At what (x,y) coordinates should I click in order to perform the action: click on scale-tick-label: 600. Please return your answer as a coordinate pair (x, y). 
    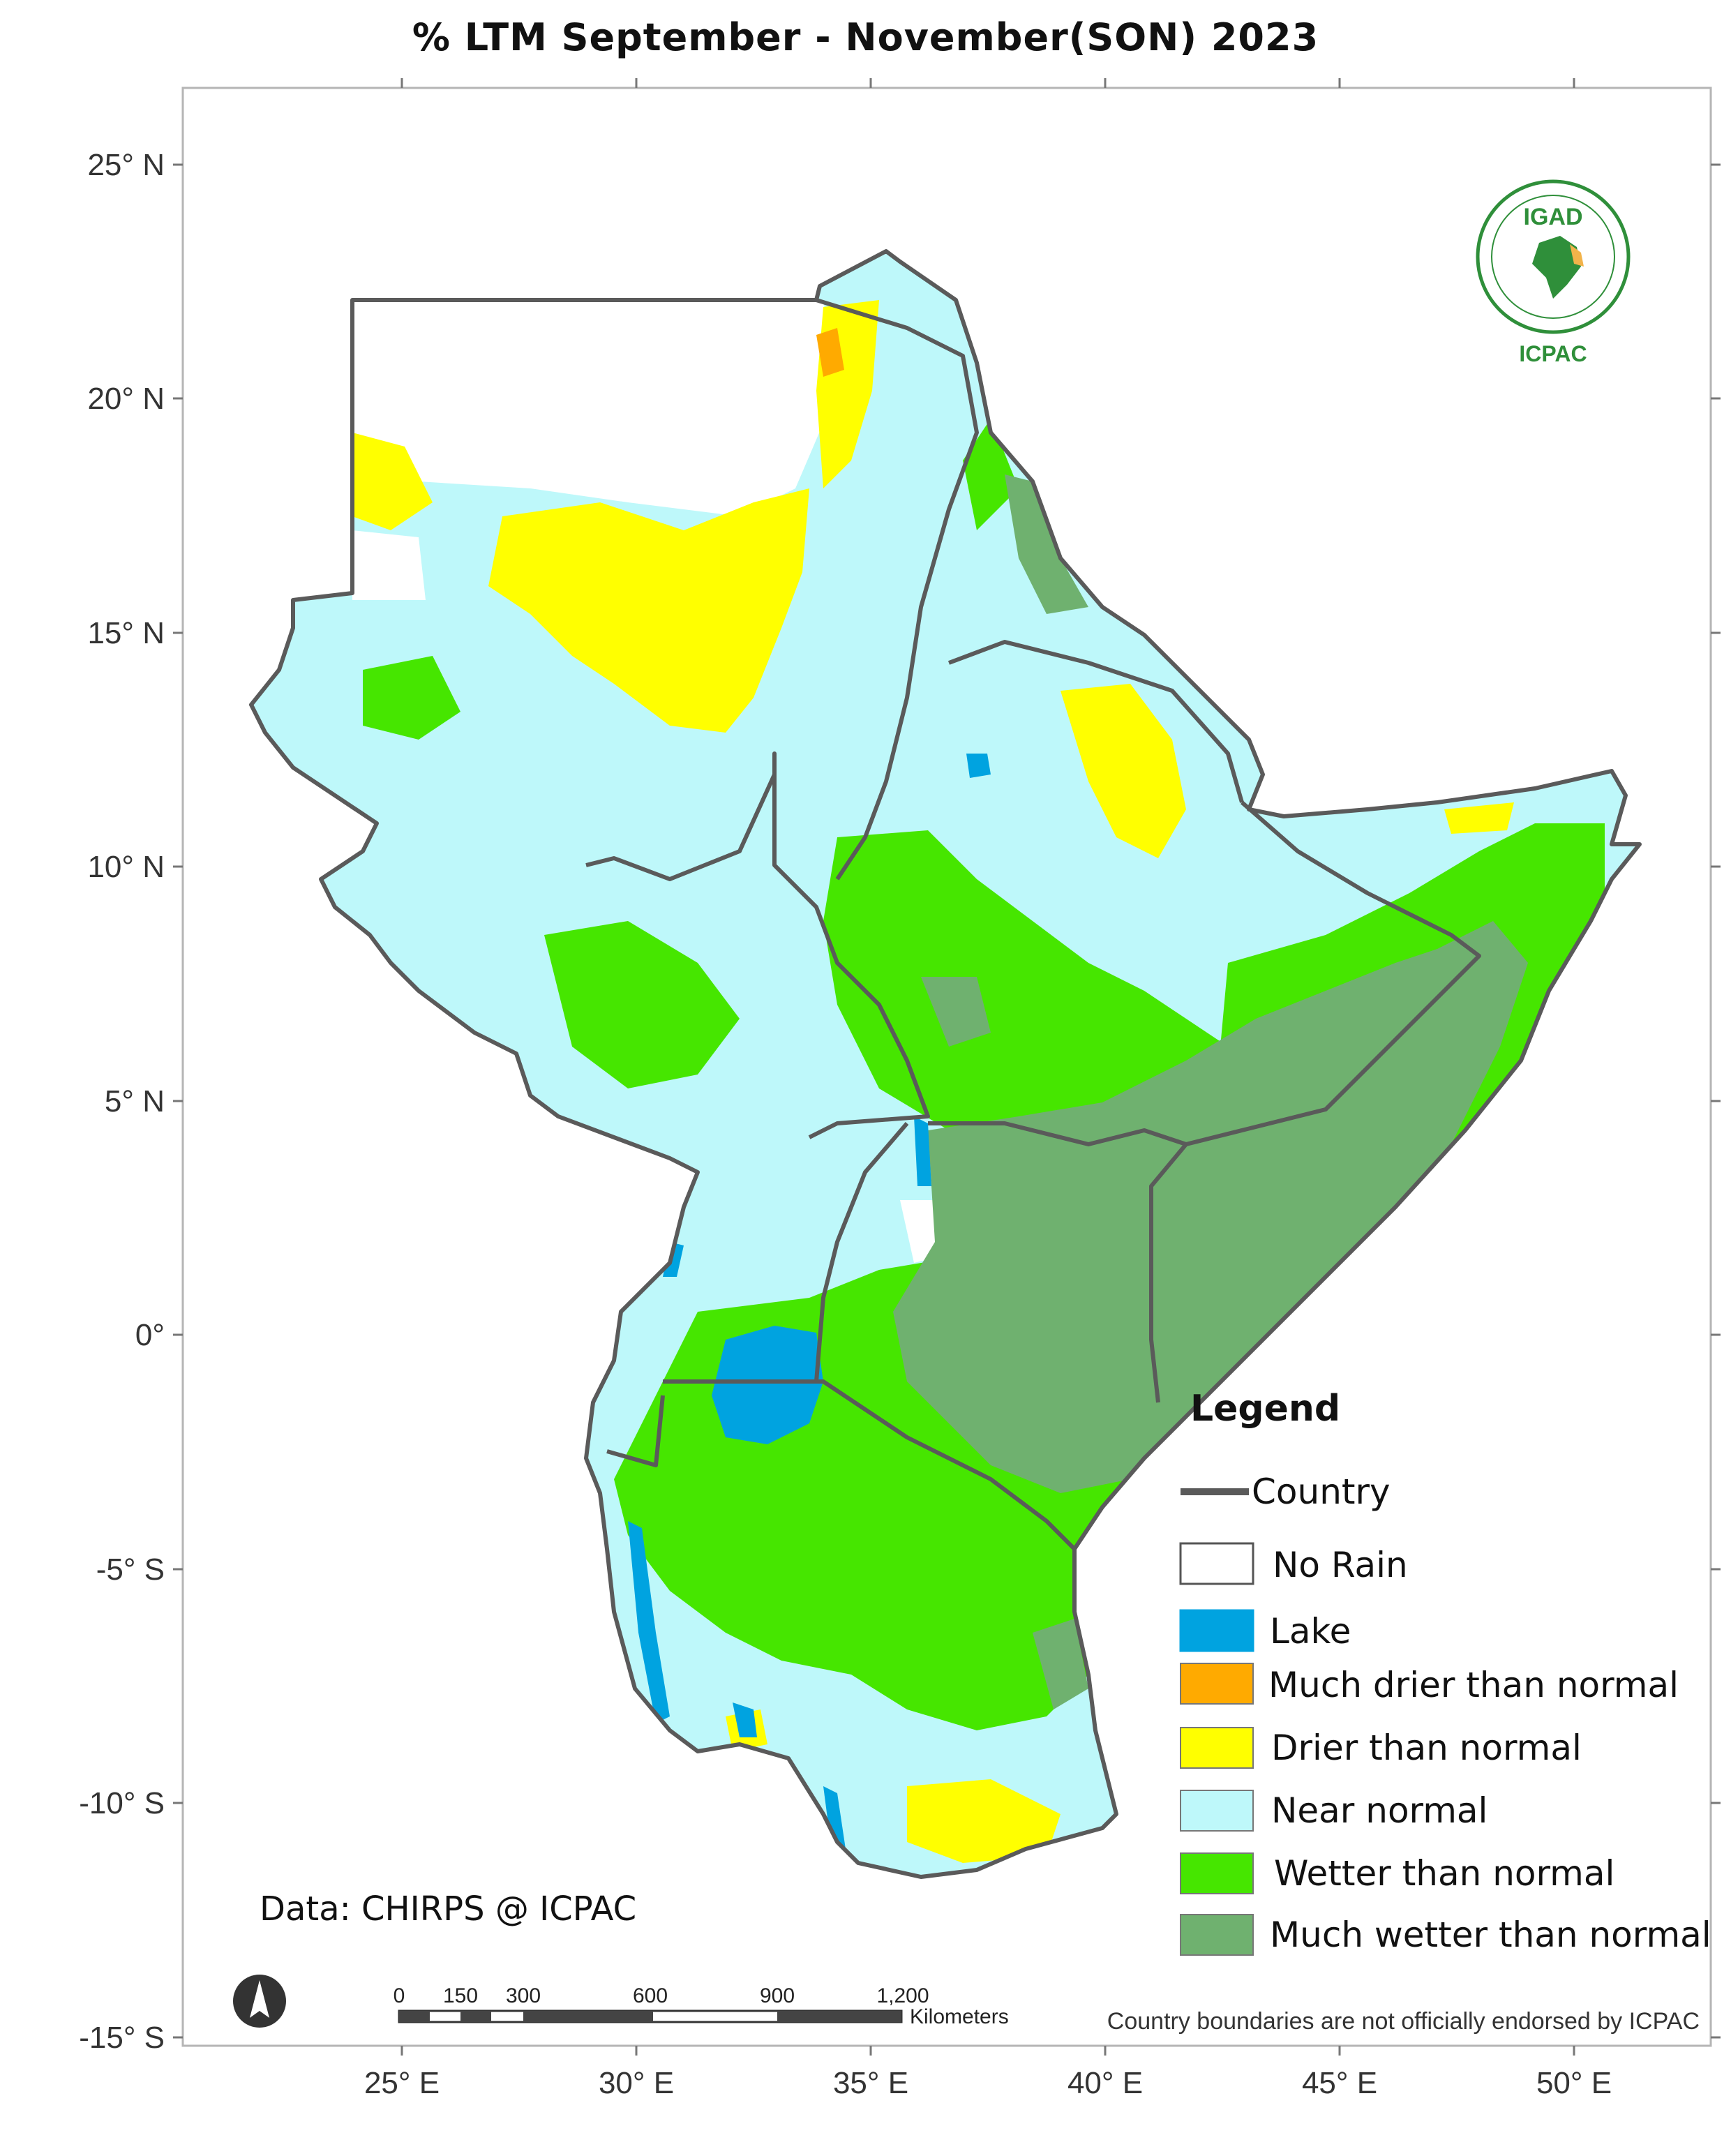
    Looking at the image, I should click on (650, 1995).